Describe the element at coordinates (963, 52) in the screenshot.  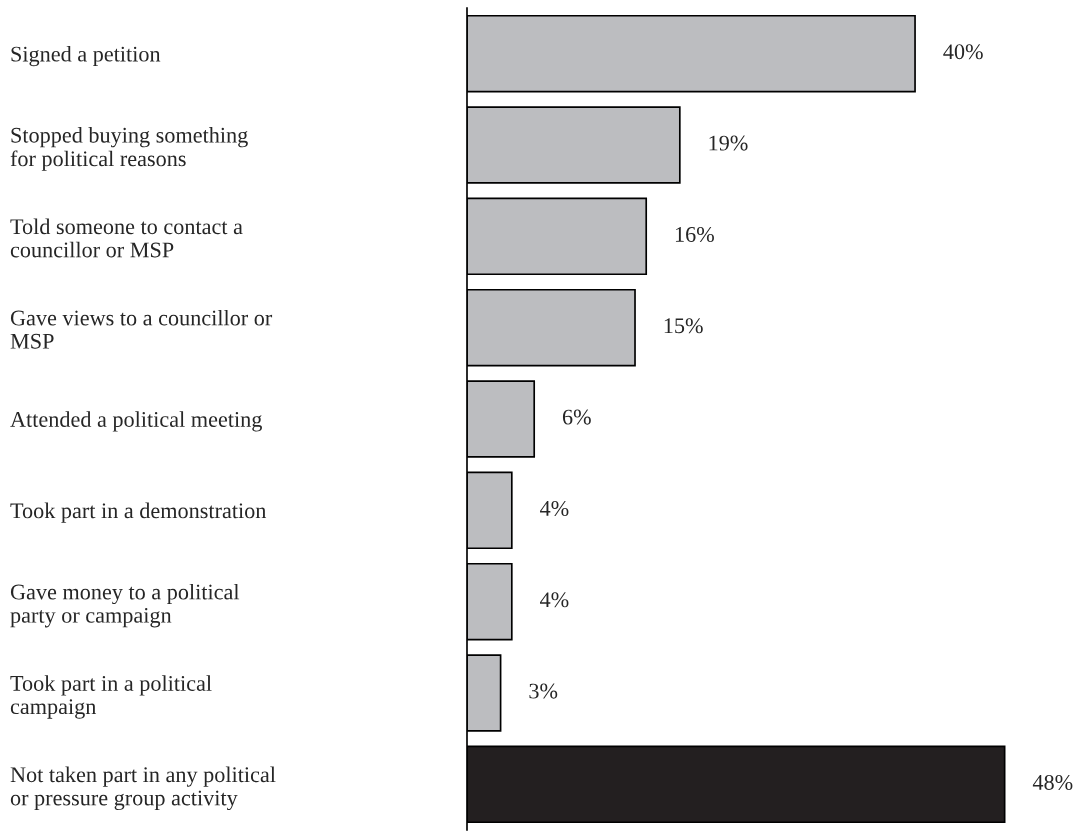
I see `data-label: 40%` at that location.